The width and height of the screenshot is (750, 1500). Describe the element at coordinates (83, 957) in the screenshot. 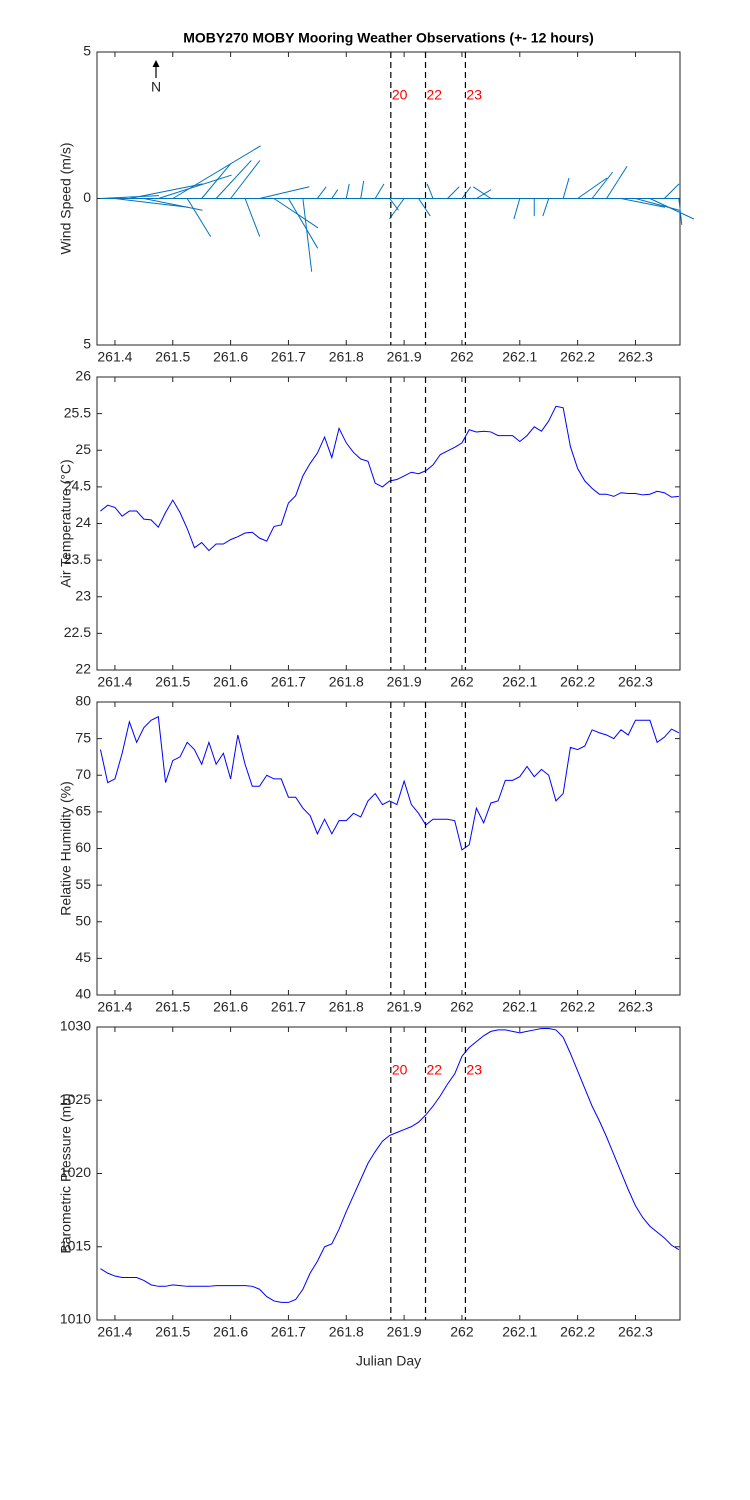

I see `y-tick-label: 45` at that location.